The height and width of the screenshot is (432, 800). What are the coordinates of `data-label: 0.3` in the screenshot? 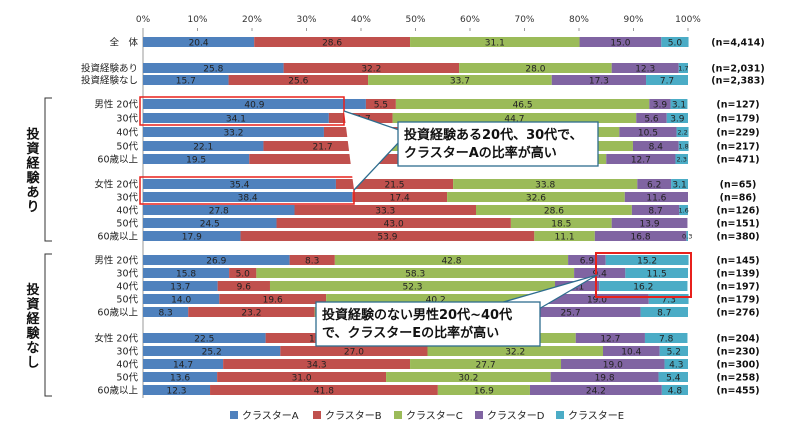 It's located at (687, 237).